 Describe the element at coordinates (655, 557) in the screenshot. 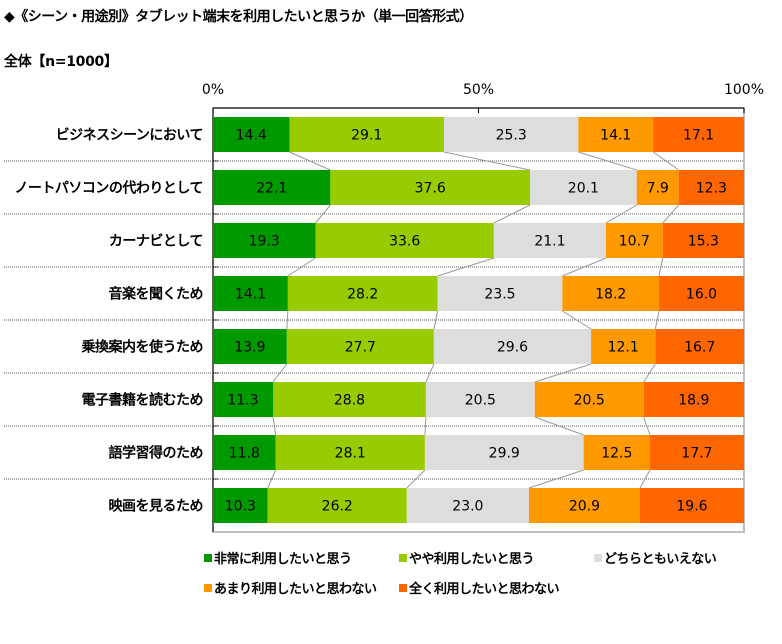

I see `legend-item: どちらともいえない` at that location.